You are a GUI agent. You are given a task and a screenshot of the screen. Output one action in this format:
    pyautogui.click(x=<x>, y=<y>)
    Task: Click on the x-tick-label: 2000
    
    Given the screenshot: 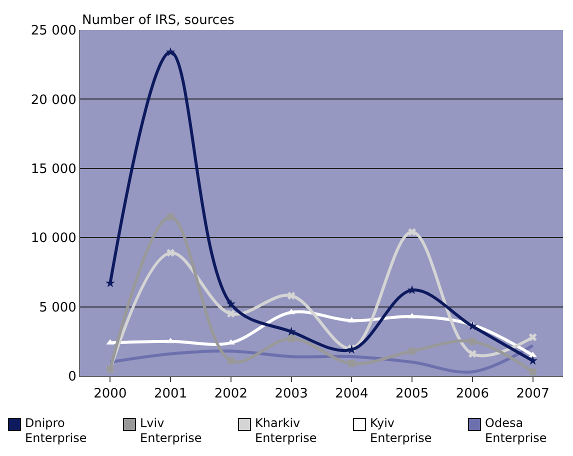 What is the action you would take?
    pyautogui.click(x=110, y=394)
    